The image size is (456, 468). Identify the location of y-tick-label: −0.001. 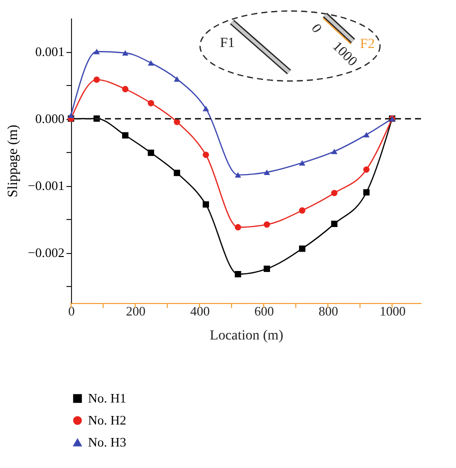
(46, 186).